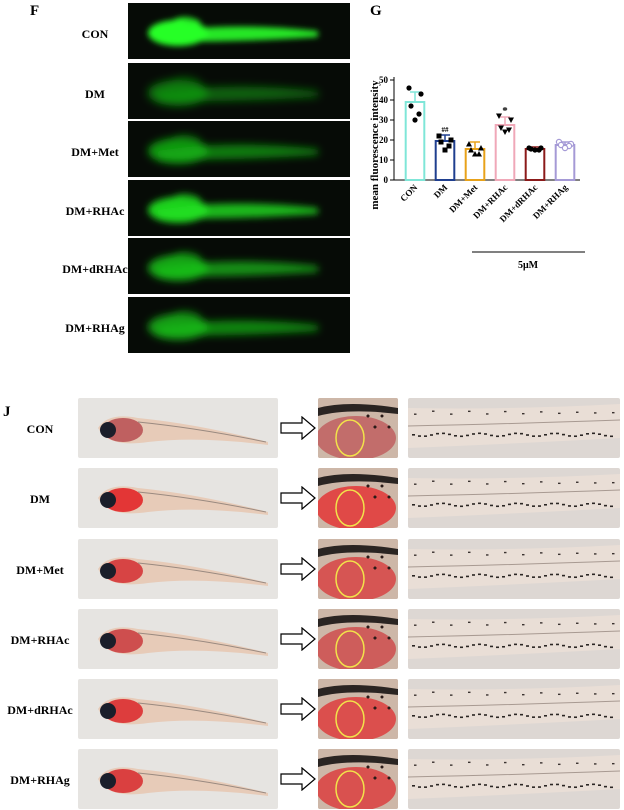 The image size is (624, 810). What do you see at coordinates (528, 265) in the screenshot?
I see `concentration-label: 5μM` at bounding box center [528, 265].